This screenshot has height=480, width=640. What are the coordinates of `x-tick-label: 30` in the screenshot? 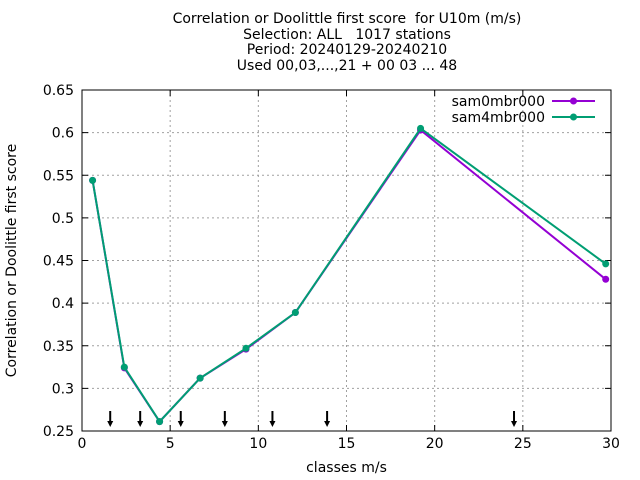 It's located at (611, 444).